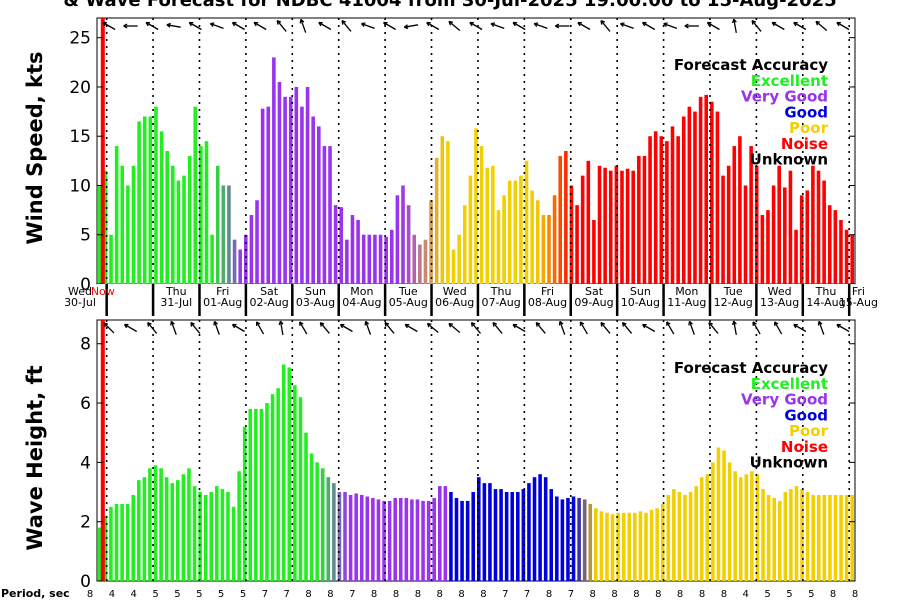 This screenshot has height=600, width=900. Describe the element at coordinates (454, 302) in the screenshot. I see `date-label: 06-Aug` at that location.